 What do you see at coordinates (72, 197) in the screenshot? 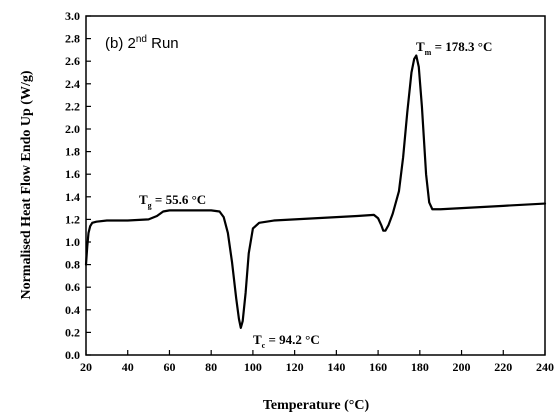
I see `y-tick-label: 1.4` at bounding box center [72, 197].